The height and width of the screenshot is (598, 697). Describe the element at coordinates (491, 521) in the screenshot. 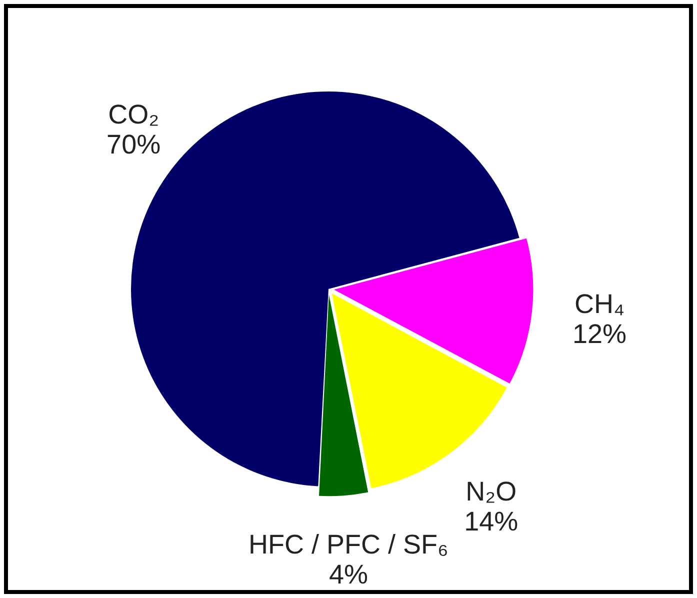

I see `data-label: 14%` at that location.